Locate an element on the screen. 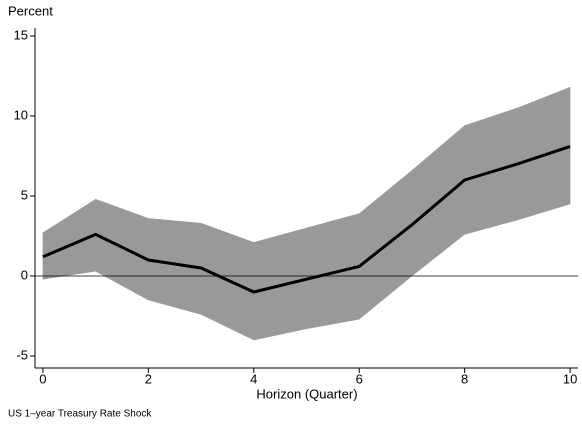 This screenshot has width=582, height=426. x-tick-label: 8 is located at coordinates (464, 378).